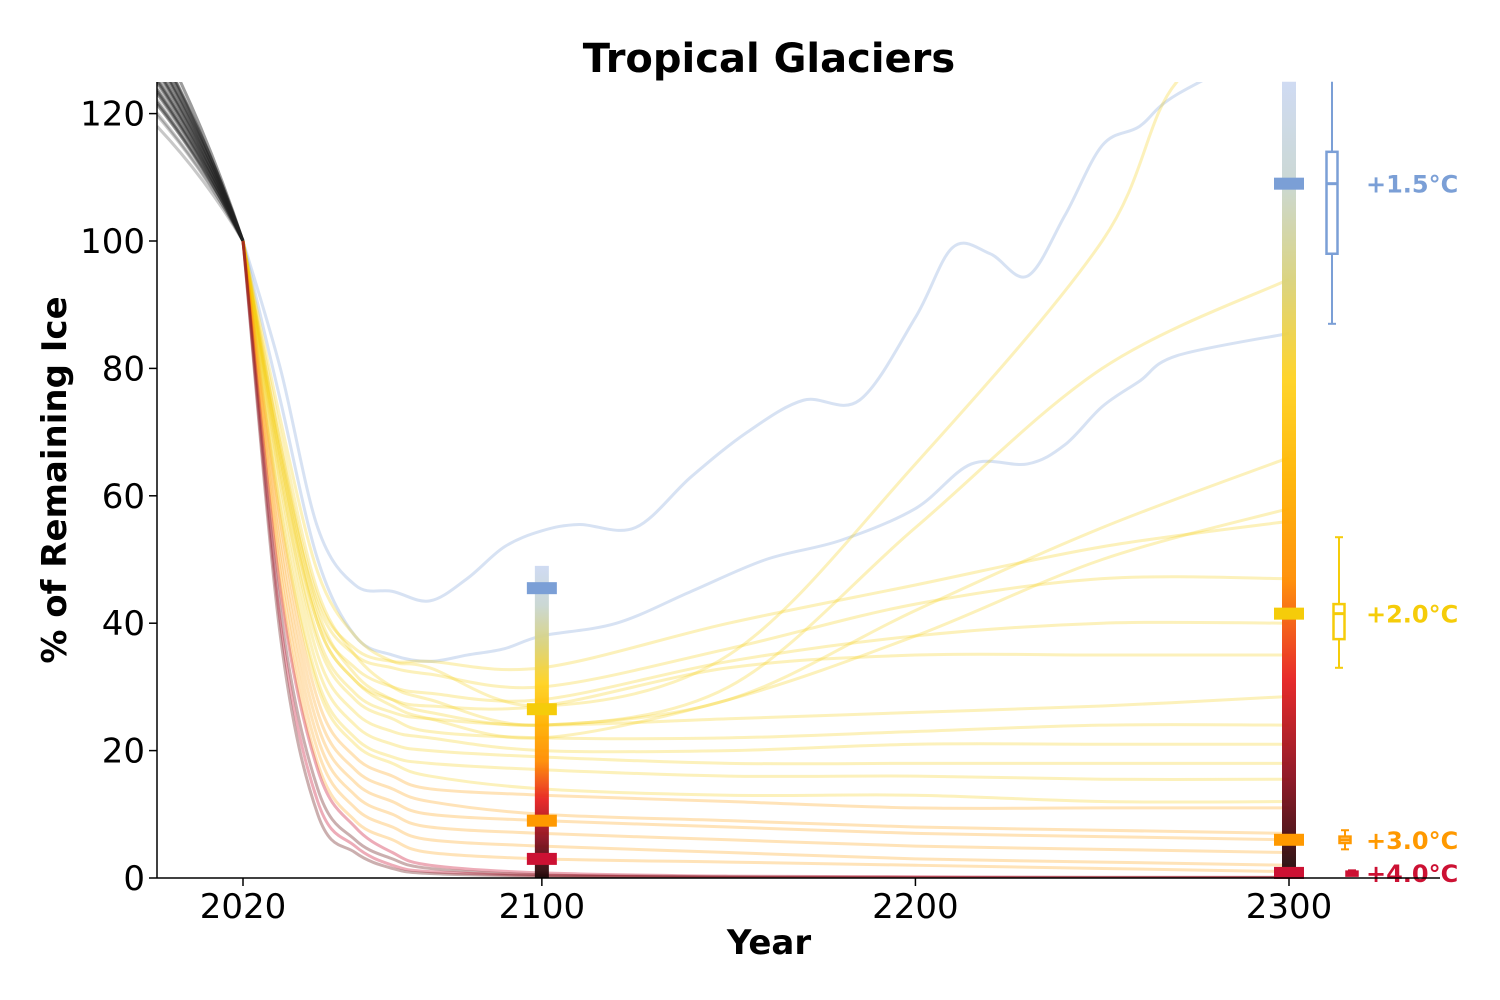 The width and height of the screenshot is (1500, 1000). What do you see at coordinates (1412, 185) in the screenshot?
I see `scenario-label: +1.5°C` at bounding box center [1412, 185].